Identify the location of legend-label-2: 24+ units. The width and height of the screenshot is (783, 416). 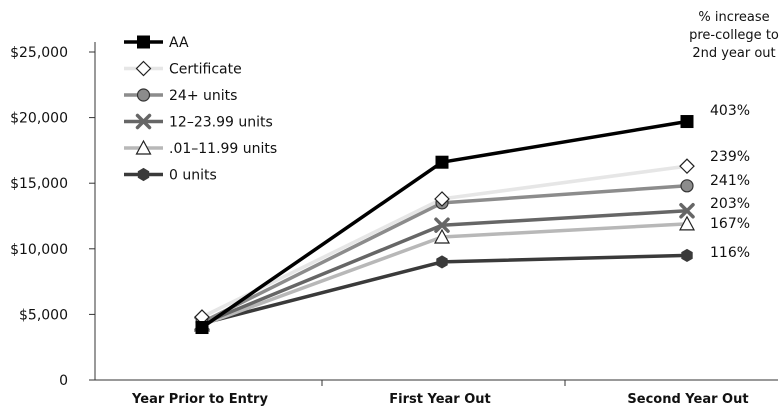
(203, 96).